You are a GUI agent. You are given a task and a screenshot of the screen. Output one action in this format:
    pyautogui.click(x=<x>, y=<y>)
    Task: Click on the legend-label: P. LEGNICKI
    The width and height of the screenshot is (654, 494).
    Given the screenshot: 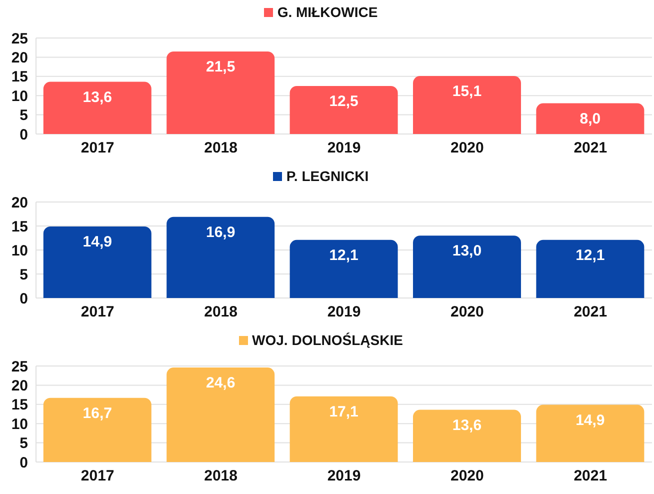 What is the action you would take?
    pyautogui.click(x=327, y=176)
    